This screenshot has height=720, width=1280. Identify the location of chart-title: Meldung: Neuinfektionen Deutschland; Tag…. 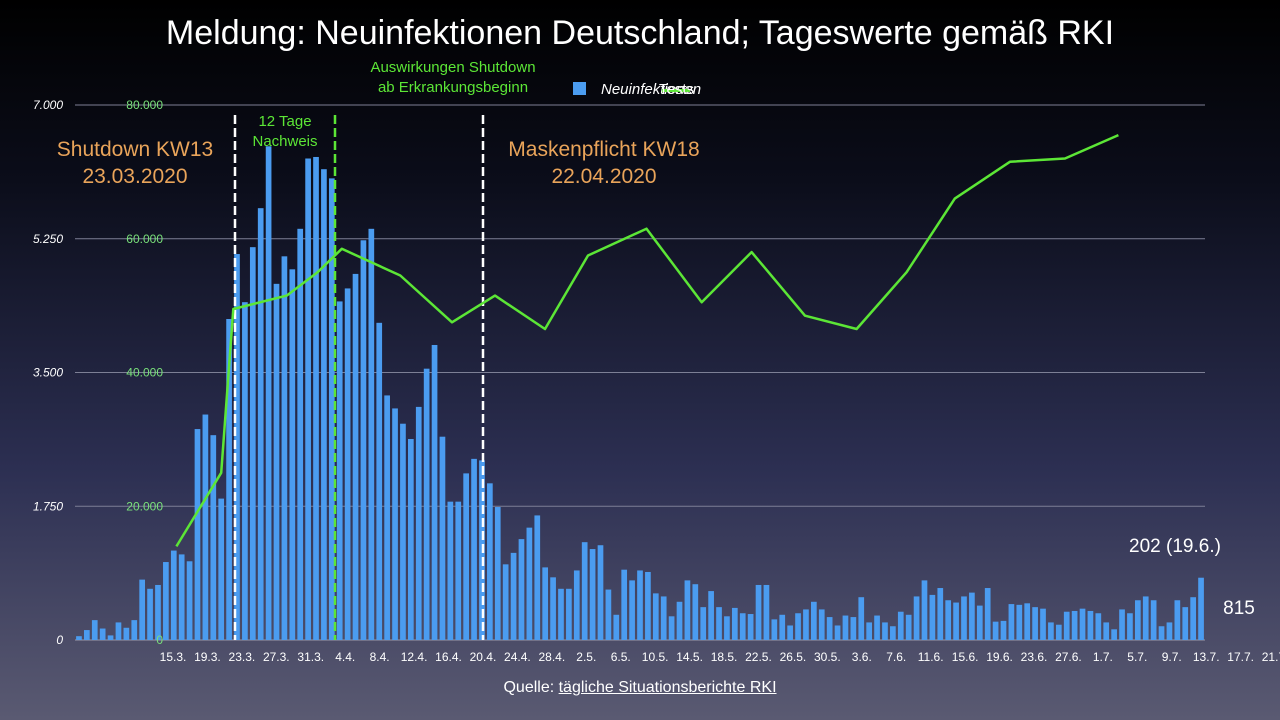
(640, 33).